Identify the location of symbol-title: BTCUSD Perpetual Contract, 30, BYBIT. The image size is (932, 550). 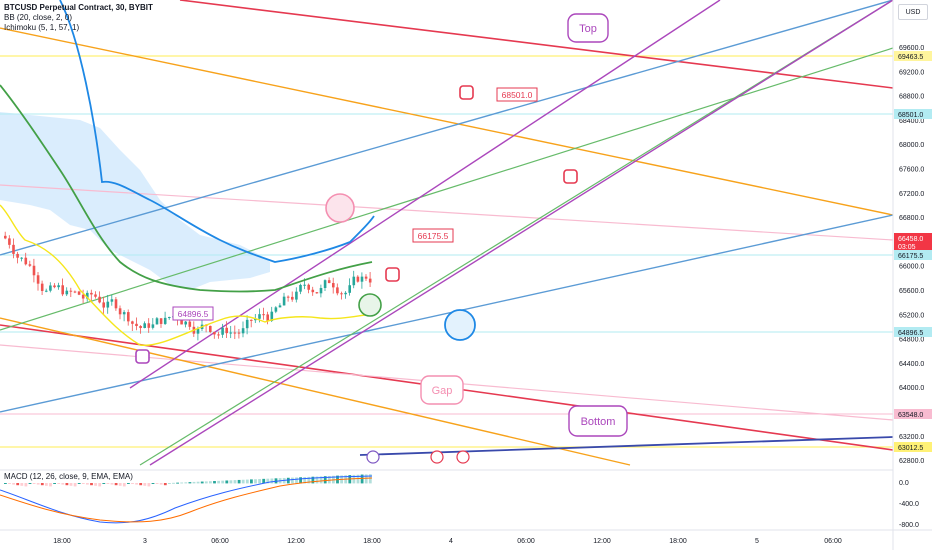
(78, 7).